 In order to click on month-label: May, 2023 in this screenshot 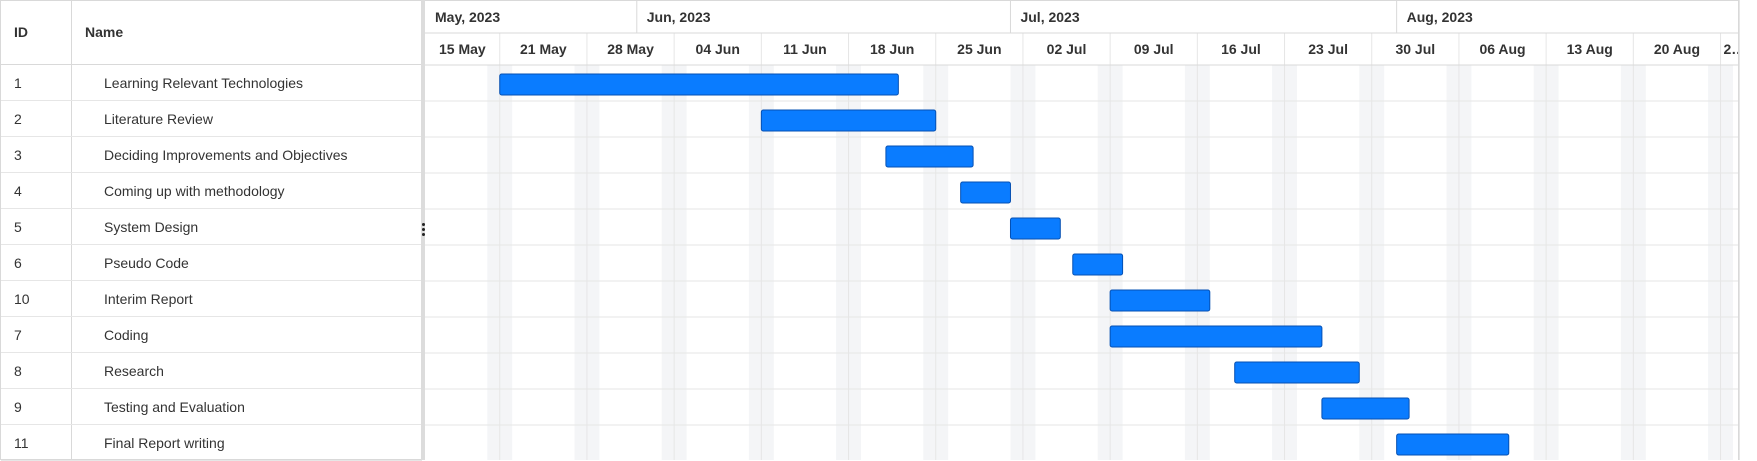, I will do `click(467, 17)`.